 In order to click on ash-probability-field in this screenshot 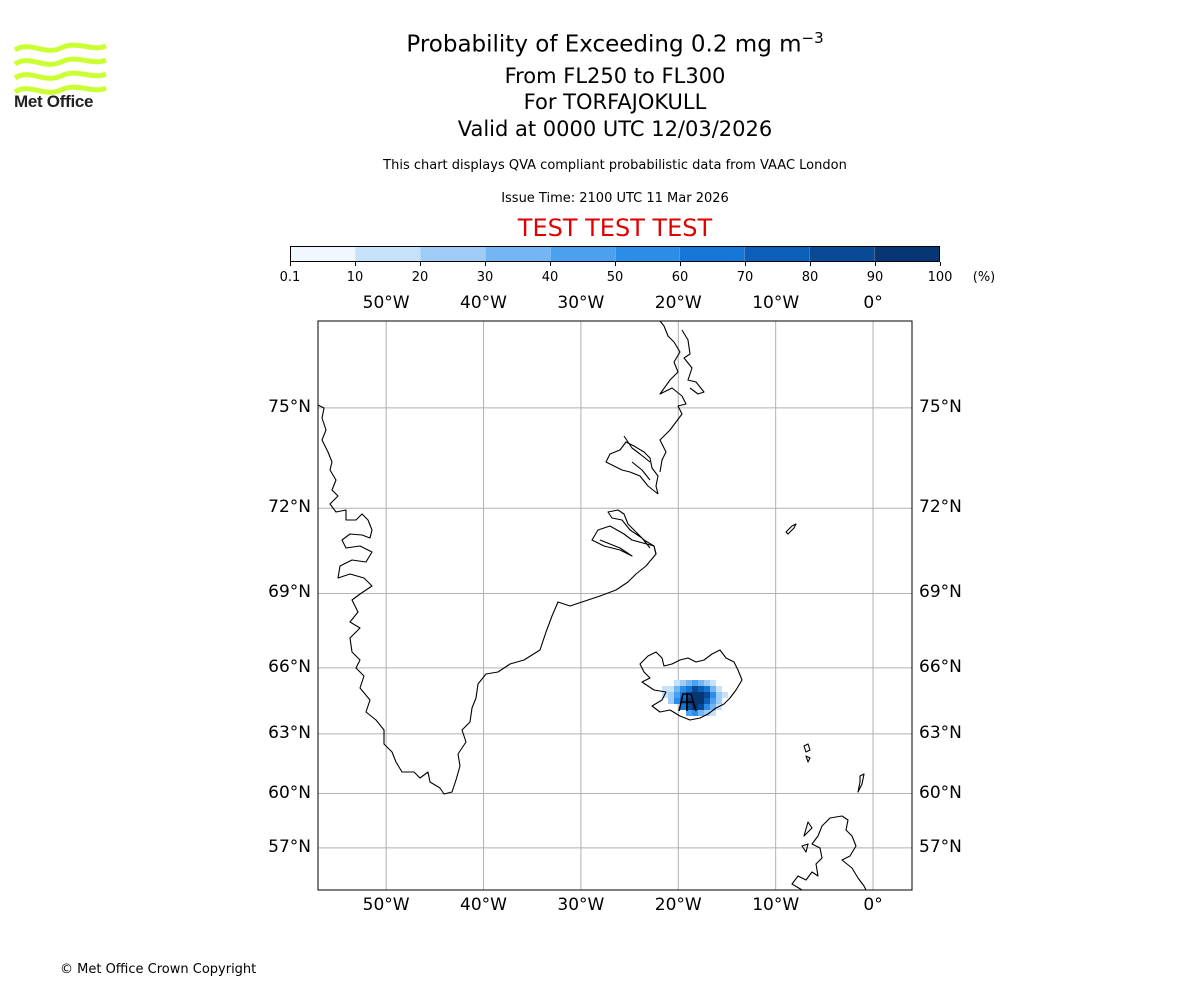, I will do `click(695, 698)`.